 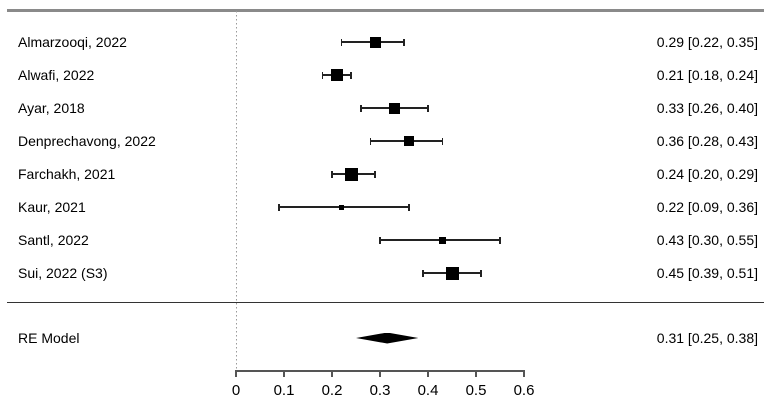 I want to click on study-label: Santl, 2022, so click(x=53, y=240).